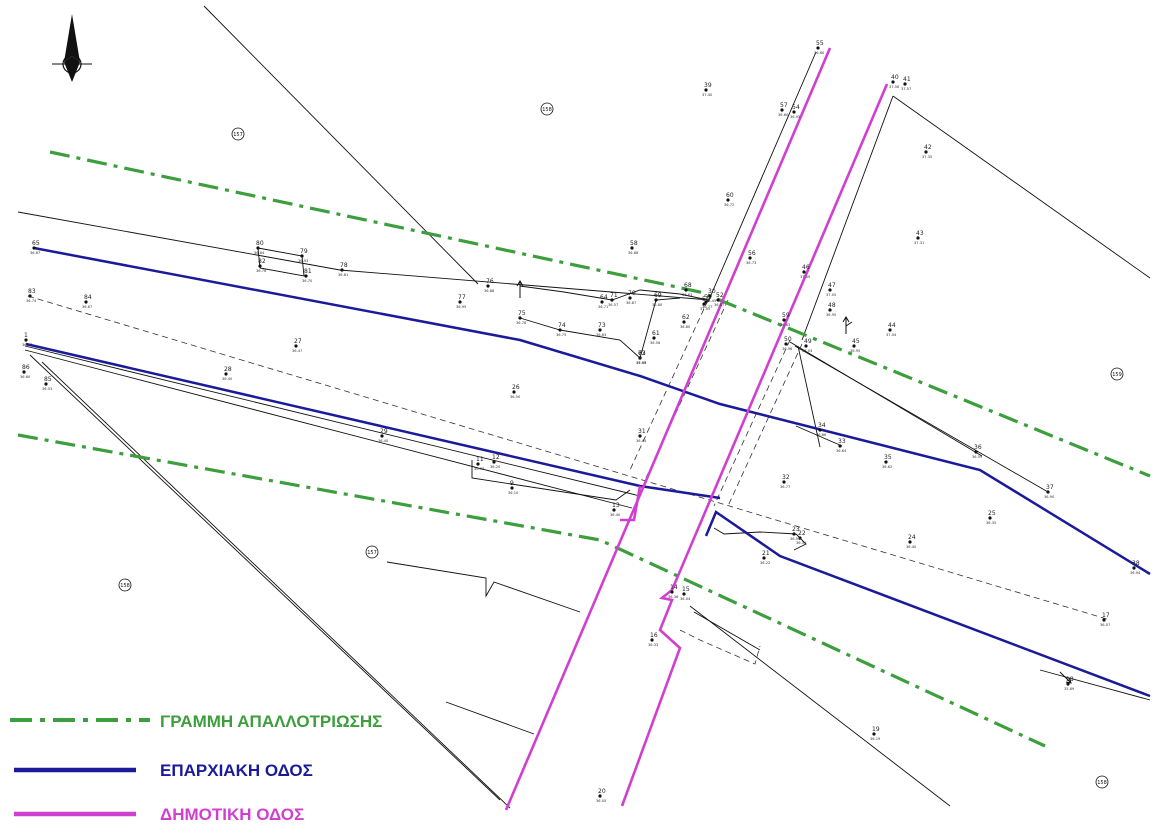 This screenshot has height=829, width=1153. Describe the element at coordinates (796, 107) in the screenshot. I see `survey-point-number: 54` at that location.